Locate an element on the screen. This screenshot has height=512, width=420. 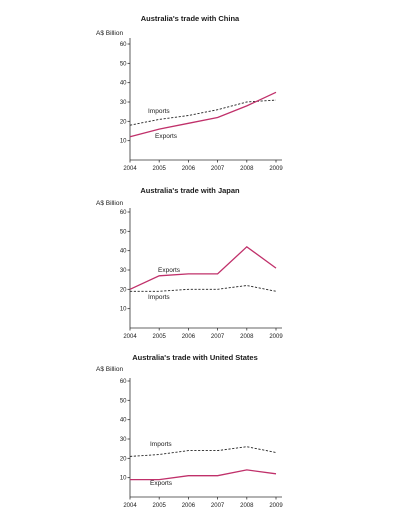
chart-title: Australia's trade with China is located at coordinates (190, 18).